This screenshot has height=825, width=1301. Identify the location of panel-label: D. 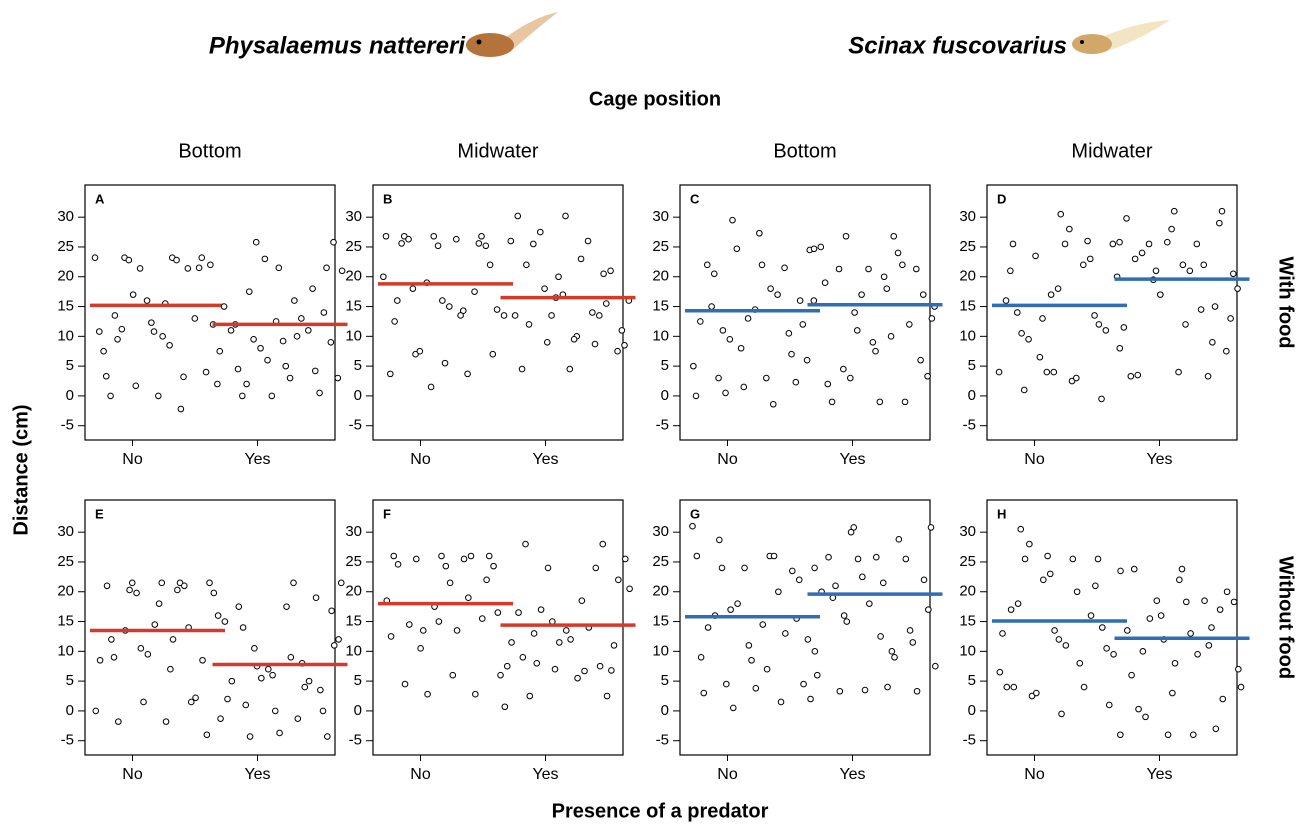
(1001, 198).